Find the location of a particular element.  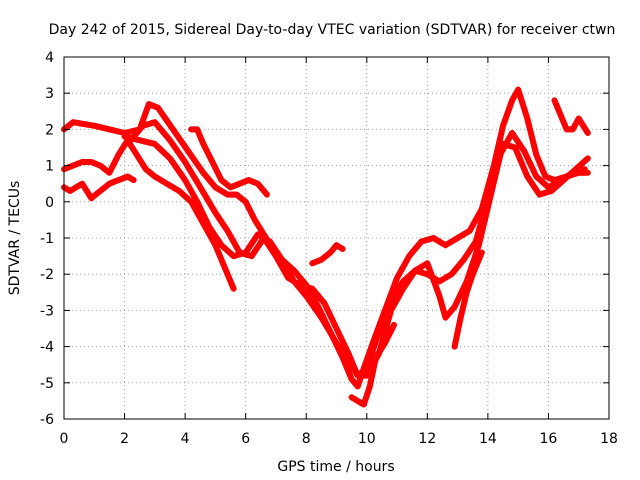

series-track-i is located at coordinates (372, 364).